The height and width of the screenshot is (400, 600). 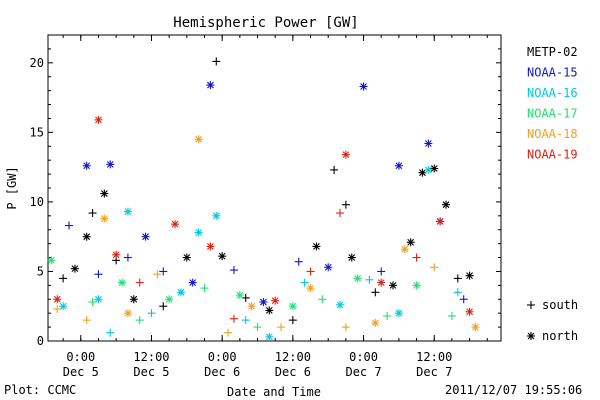 I want to click on legend-entry: METP-02, so click(x=552, y=52).